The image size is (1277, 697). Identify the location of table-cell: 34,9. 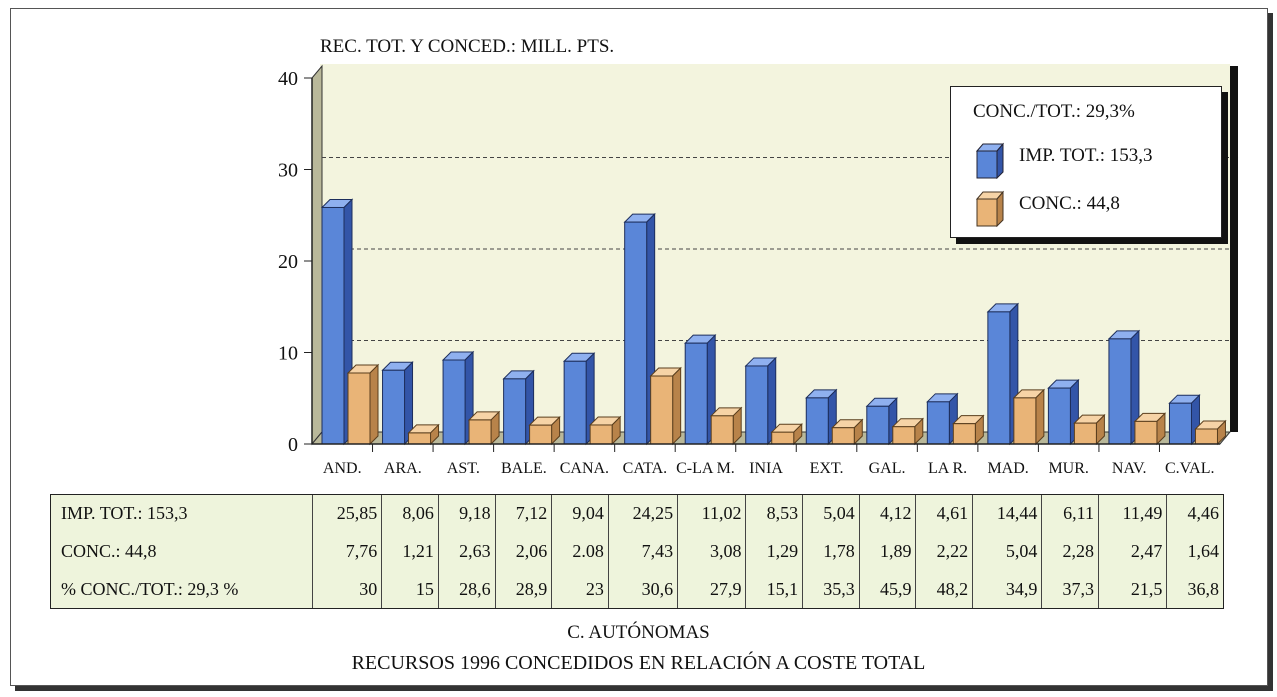
(1007, 589).